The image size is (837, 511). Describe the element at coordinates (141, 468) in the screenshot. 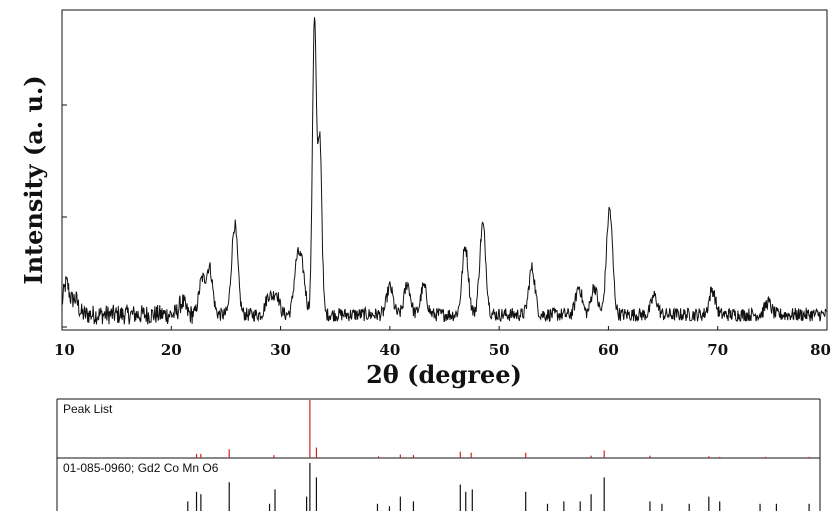

I see `reference-card-label: 01-085-0960; Gd2 Co Mn O6` at that location.